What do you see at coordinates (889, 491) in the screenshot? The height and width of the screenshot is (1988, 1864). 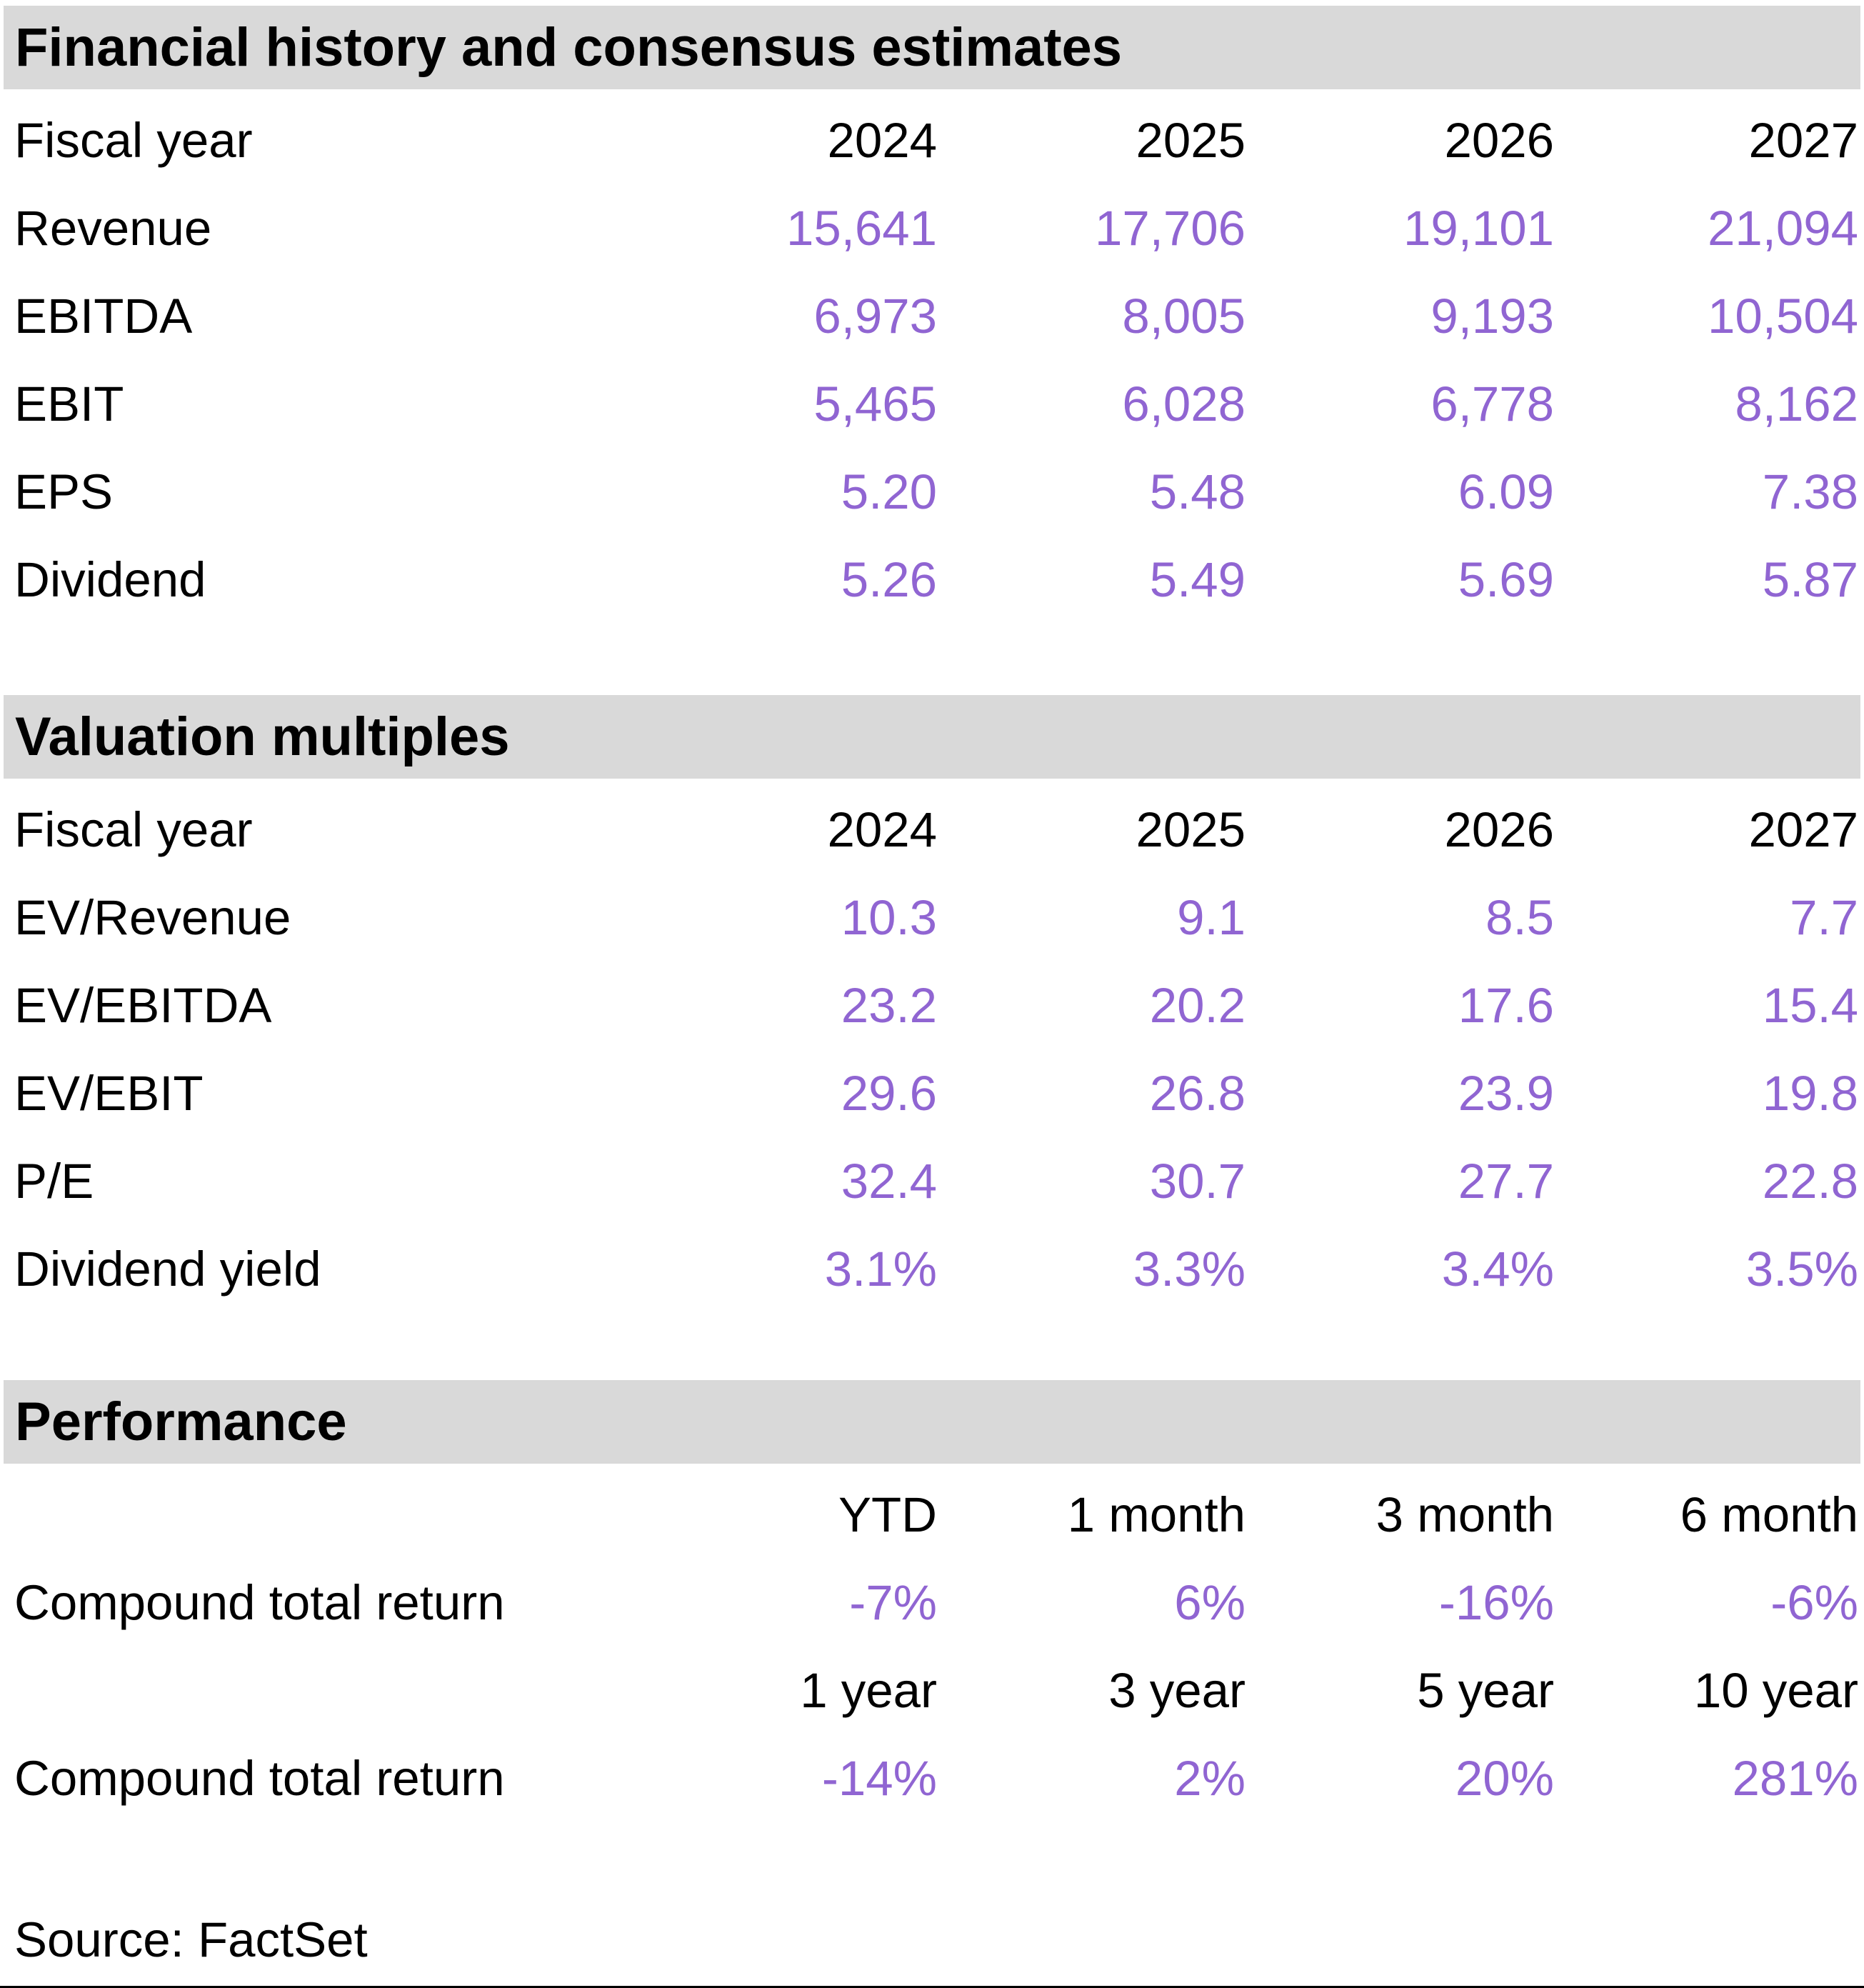 I see `value-cell: 5.20` at bounding box center [889, 491].